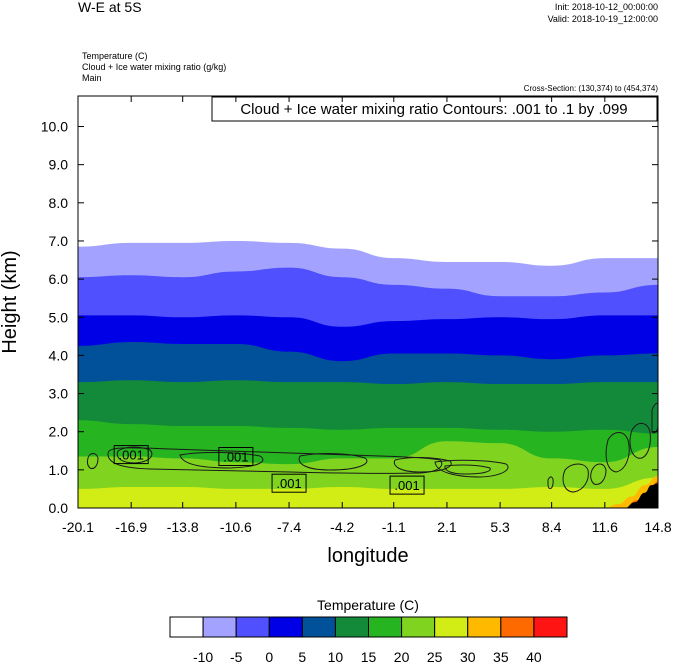  I want to click on colorbar-label: 10, so click(336, 657).